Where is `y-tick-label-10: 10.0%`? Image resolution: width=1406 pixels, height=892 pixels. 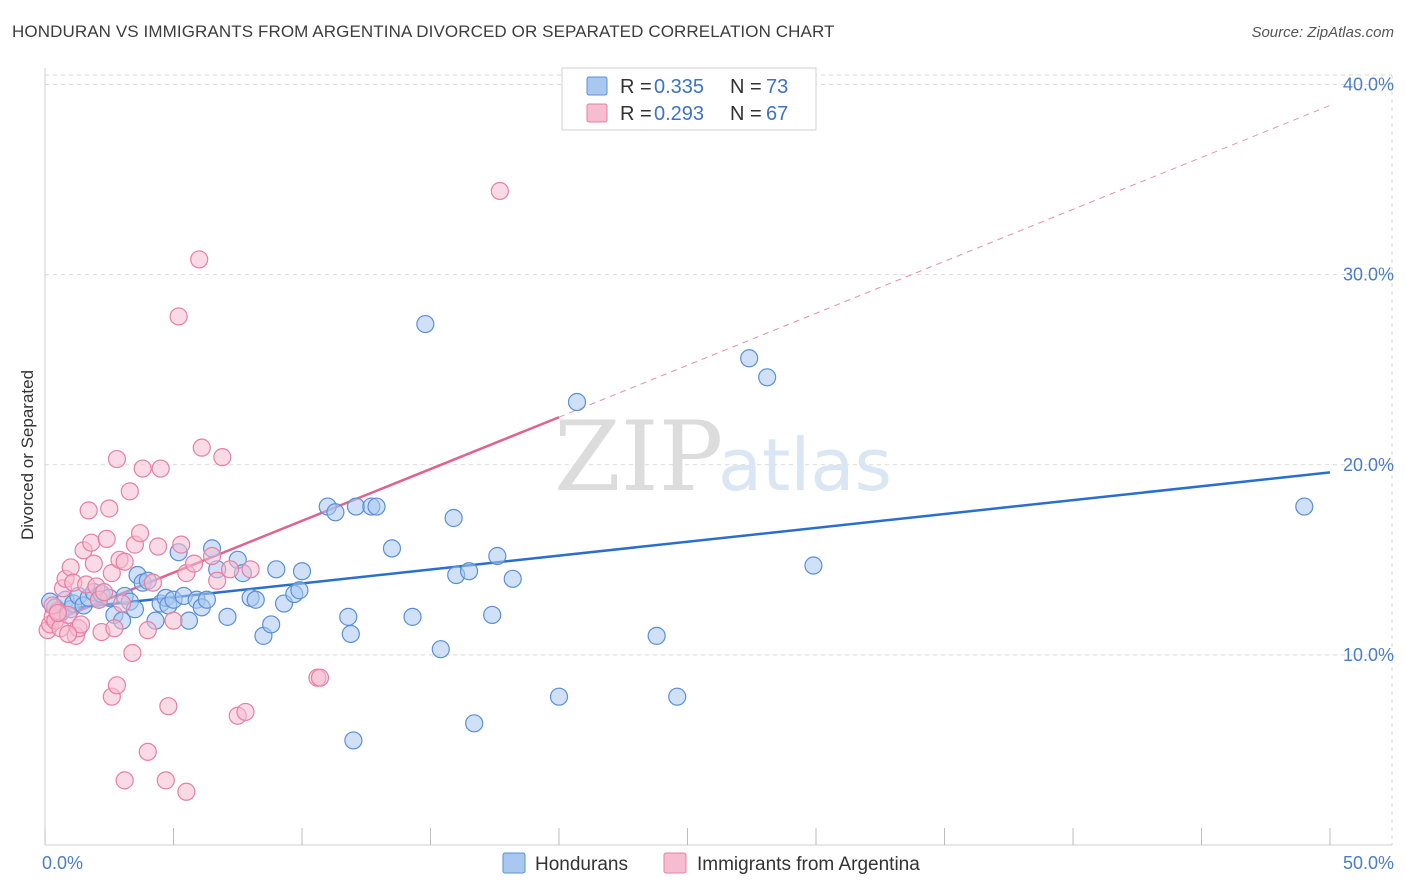 y-tick-label-10: 10.0% is located at coordinates (1368, 655).